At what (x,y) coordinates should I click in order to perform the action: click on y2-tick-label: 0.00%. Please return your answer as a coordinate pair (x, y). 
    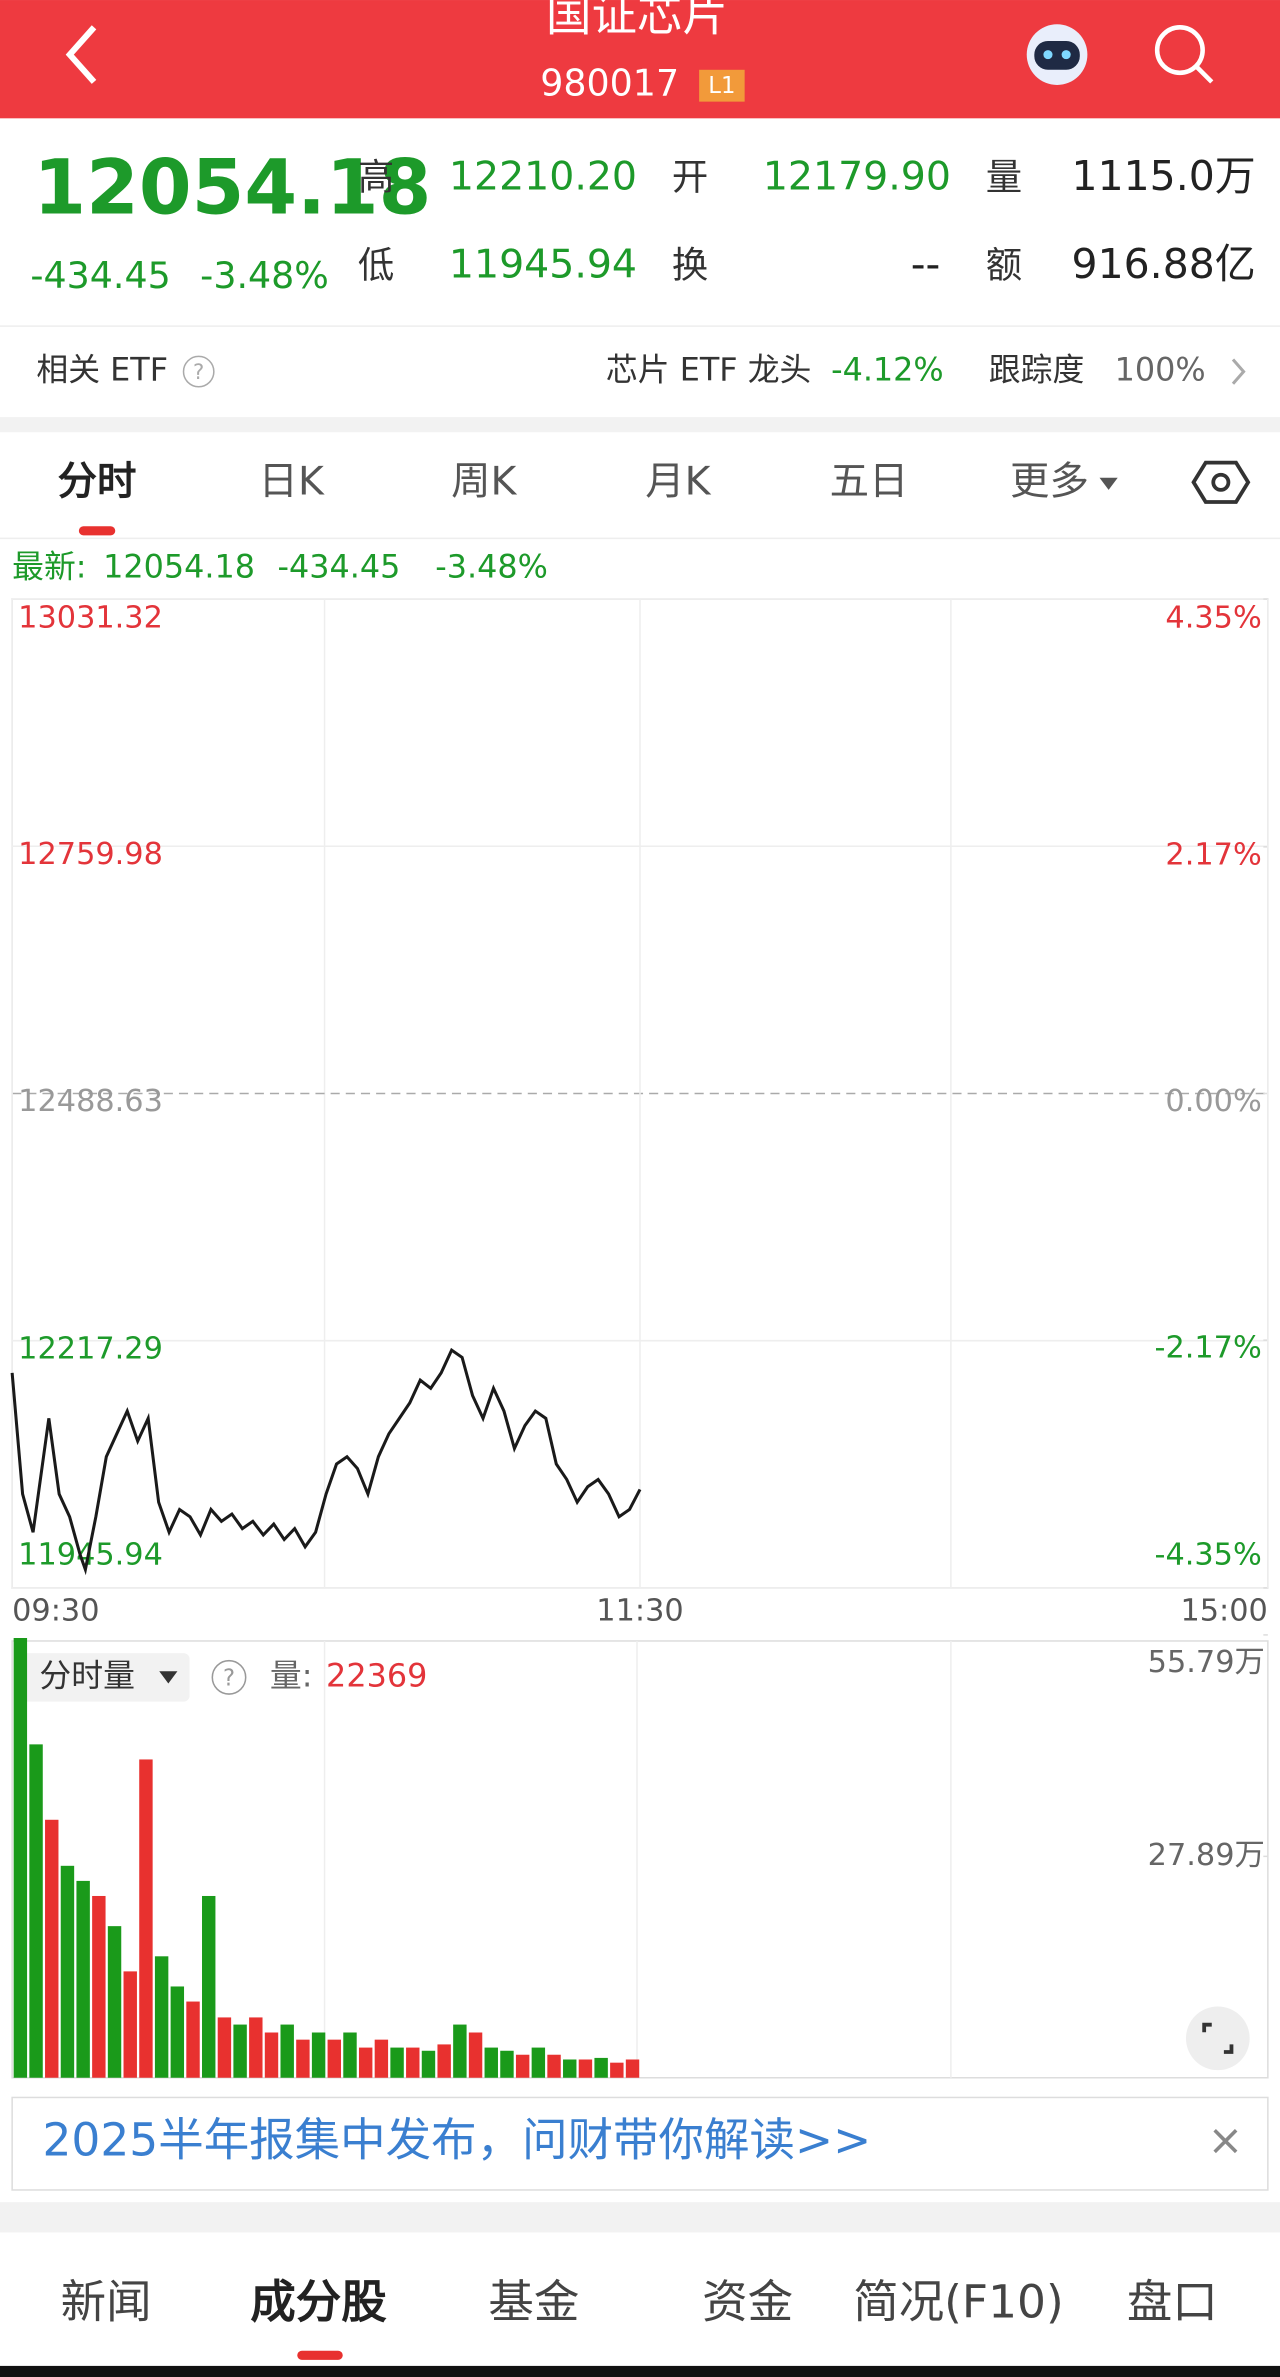
    Looking at the image, I should click on (1213, 1101).